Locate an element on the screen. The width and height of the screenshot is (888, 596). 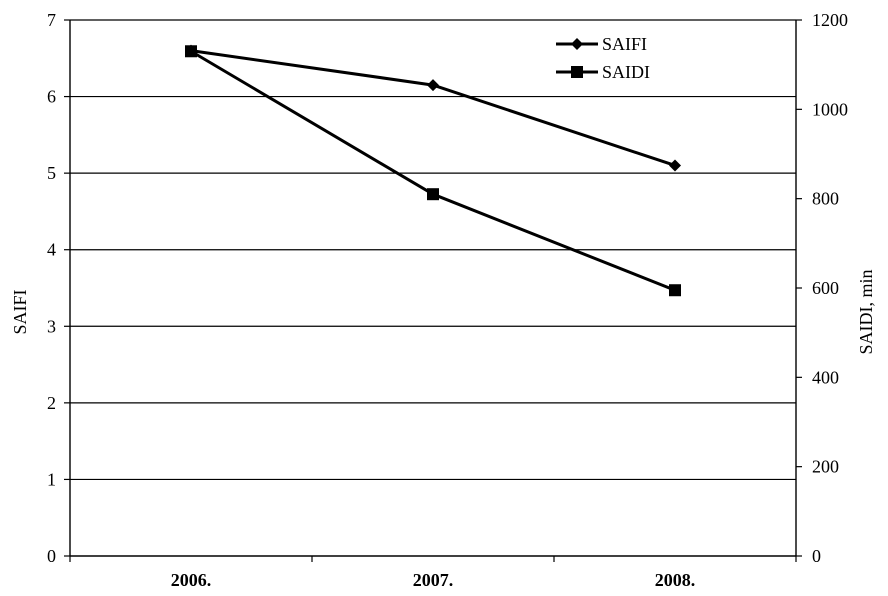
legend-saifi-marker is located at coordinates (577, 44).